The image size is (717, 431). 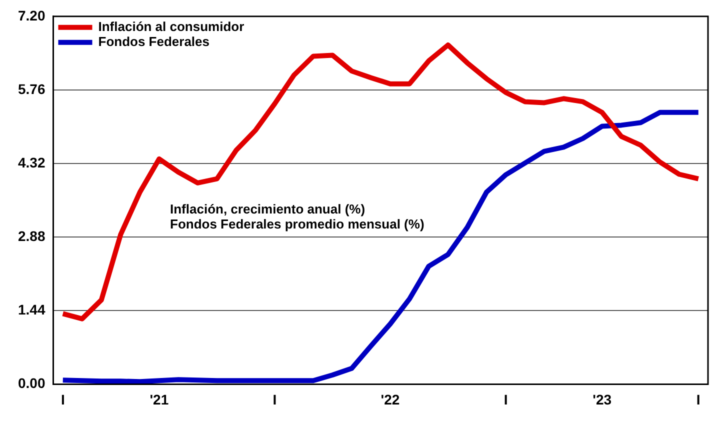 What do you see at coordinates (297, 224) in the screenshot?
I see `annotation: Fondos Federales promedio mensual (%)` at bounding box center [297, 224].